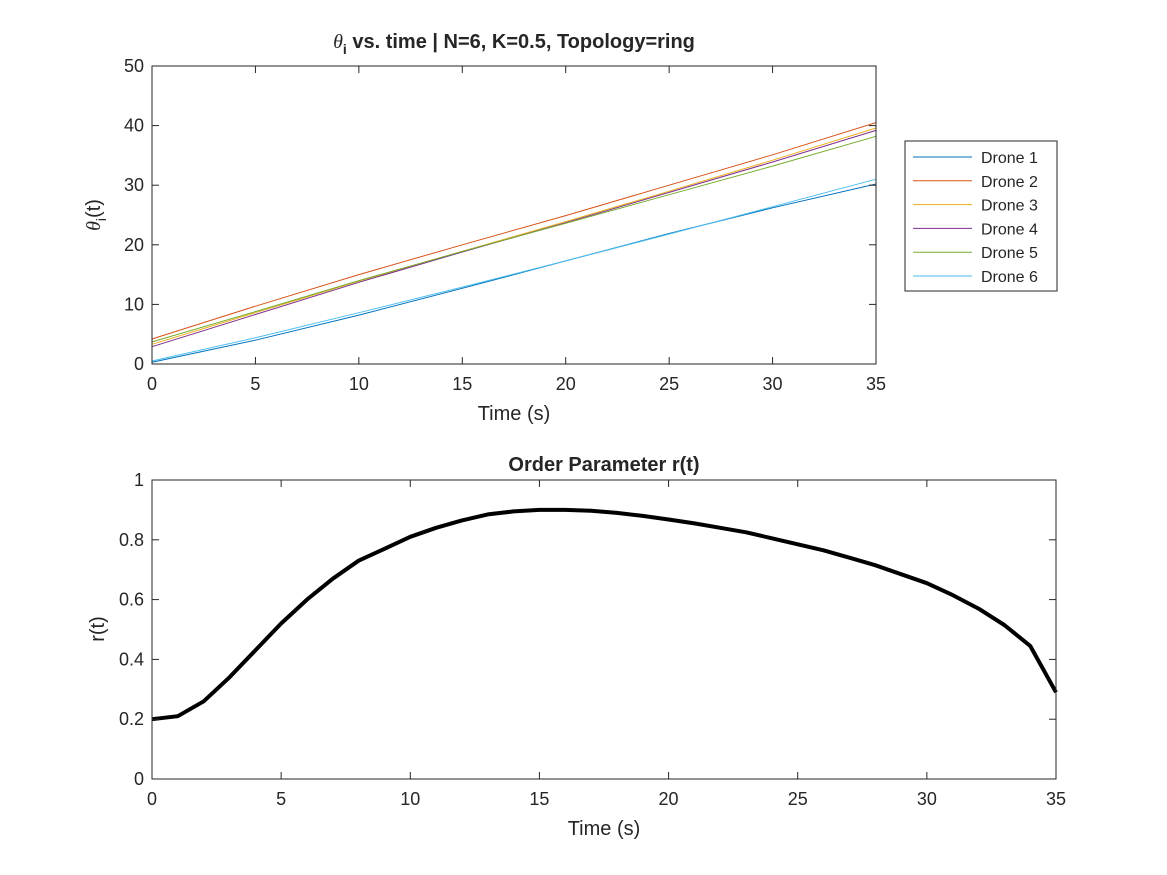 The image size is (1167, 875). What do you see at coordinates (1009, 277) in the screenshot?
I see `legend-entry-6: Drone 6` at bounding box center [1009, 277].